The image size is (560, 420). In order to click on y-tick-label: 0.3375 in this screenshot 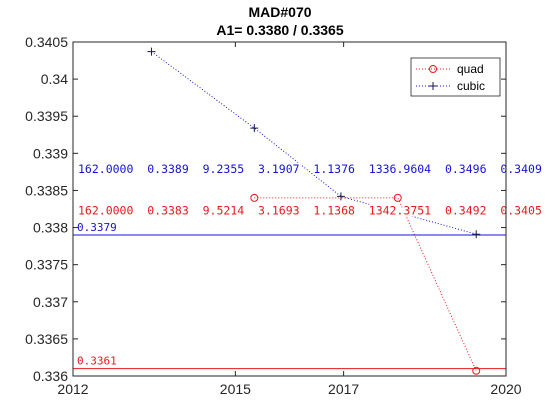, I will do `click(46, 265)`.